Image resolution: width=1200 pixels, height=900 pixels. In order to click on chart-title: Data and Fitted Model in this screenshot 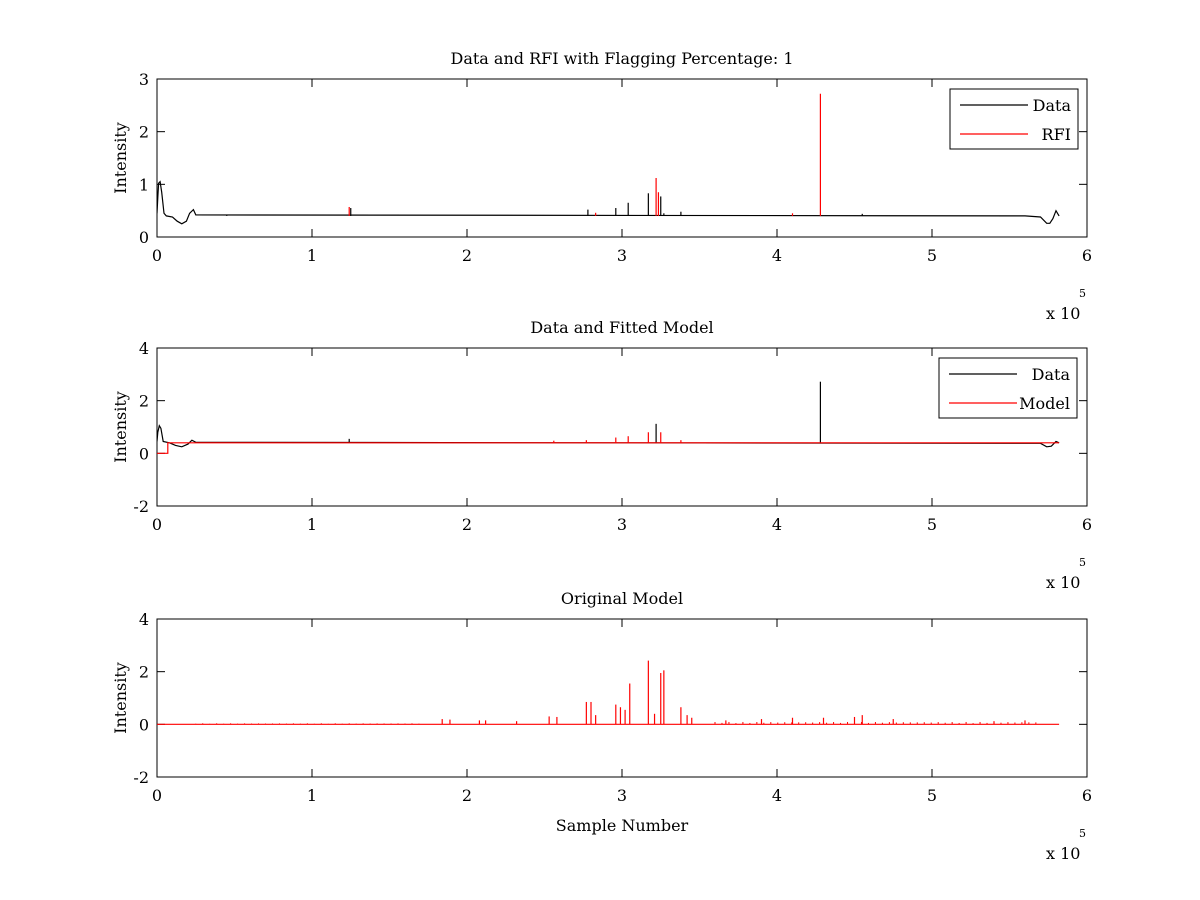, I will do `click(621, 327)`.